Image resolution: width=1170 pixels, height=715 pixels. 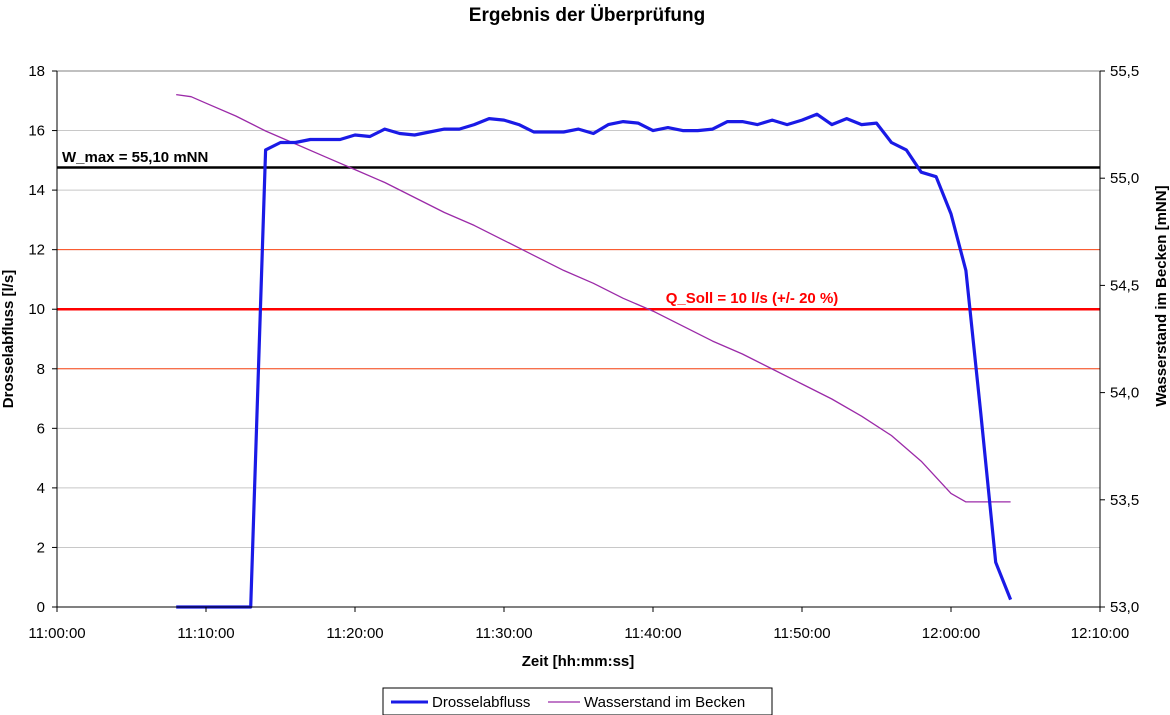 I want to click on y-tick-label: 2, so click(x=41, y=547).